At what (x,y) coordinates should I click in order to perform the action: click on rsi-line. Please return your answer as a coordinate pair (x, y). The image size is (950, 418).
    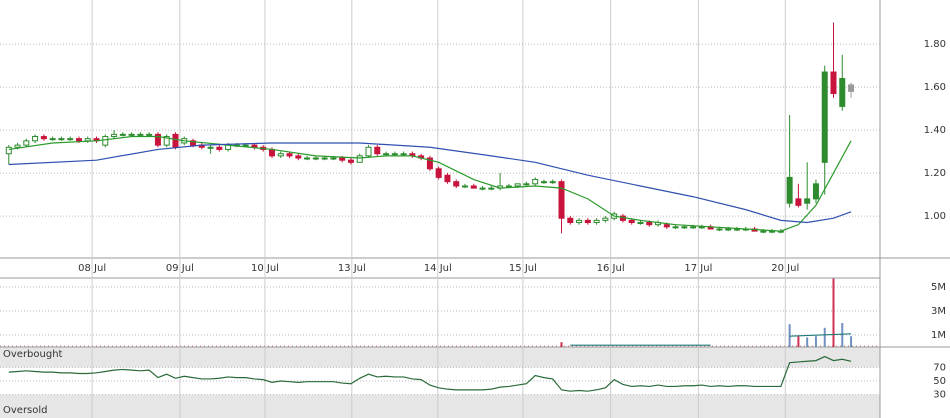
    Looking at the image, I should click on (430, 373).